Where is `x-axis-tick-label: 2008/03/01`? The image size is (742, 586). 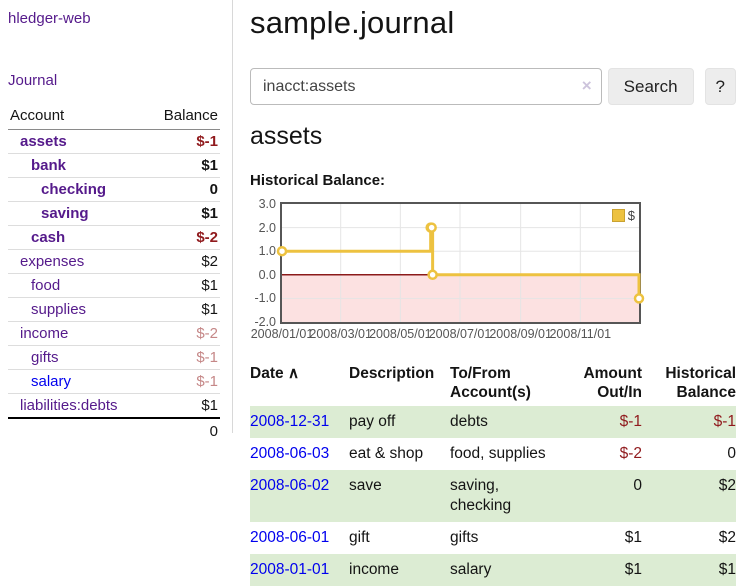
x-axis-tick-label: 2008/03/01 is located at coordinates (340, 334).